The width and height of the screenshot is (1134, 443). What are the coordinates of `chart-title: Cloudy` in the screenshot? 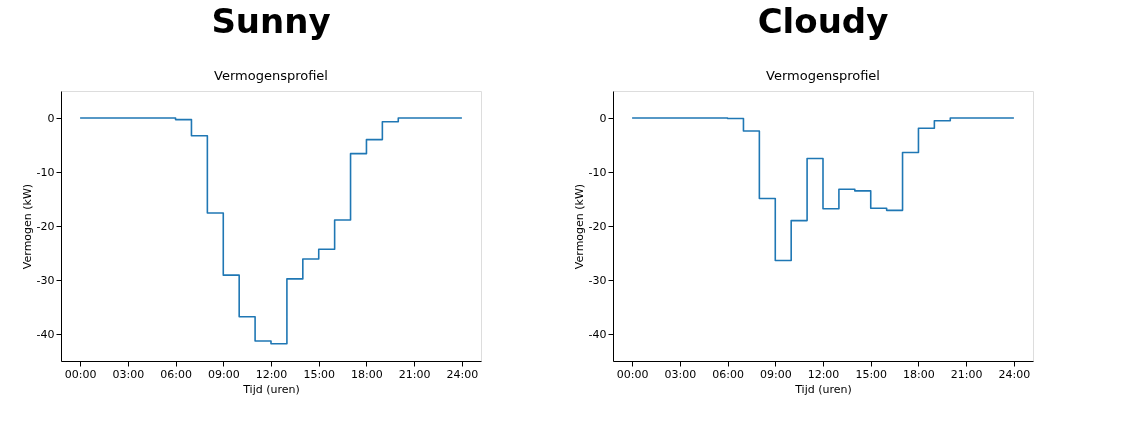 It's located at (823, 21).